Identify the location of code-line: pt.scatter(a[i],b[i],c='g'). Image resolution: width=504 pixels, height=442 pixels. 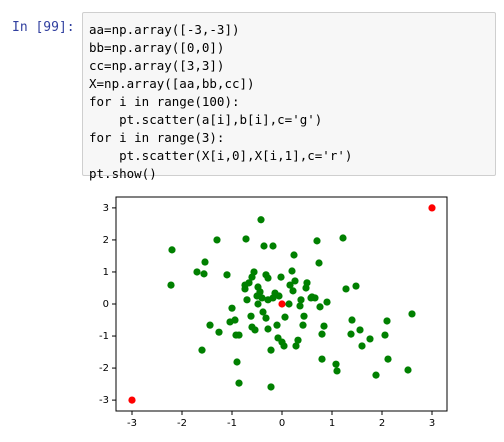
(206, 119).